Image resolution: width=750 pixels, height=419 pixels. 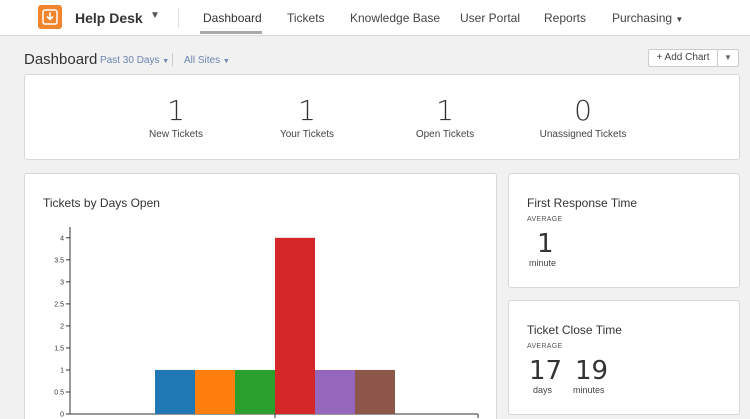 What do you see at coordinates (592, 371) in the screenshot?
I see `close-time-minutes-value: 19` at bounding box center [592, 371].